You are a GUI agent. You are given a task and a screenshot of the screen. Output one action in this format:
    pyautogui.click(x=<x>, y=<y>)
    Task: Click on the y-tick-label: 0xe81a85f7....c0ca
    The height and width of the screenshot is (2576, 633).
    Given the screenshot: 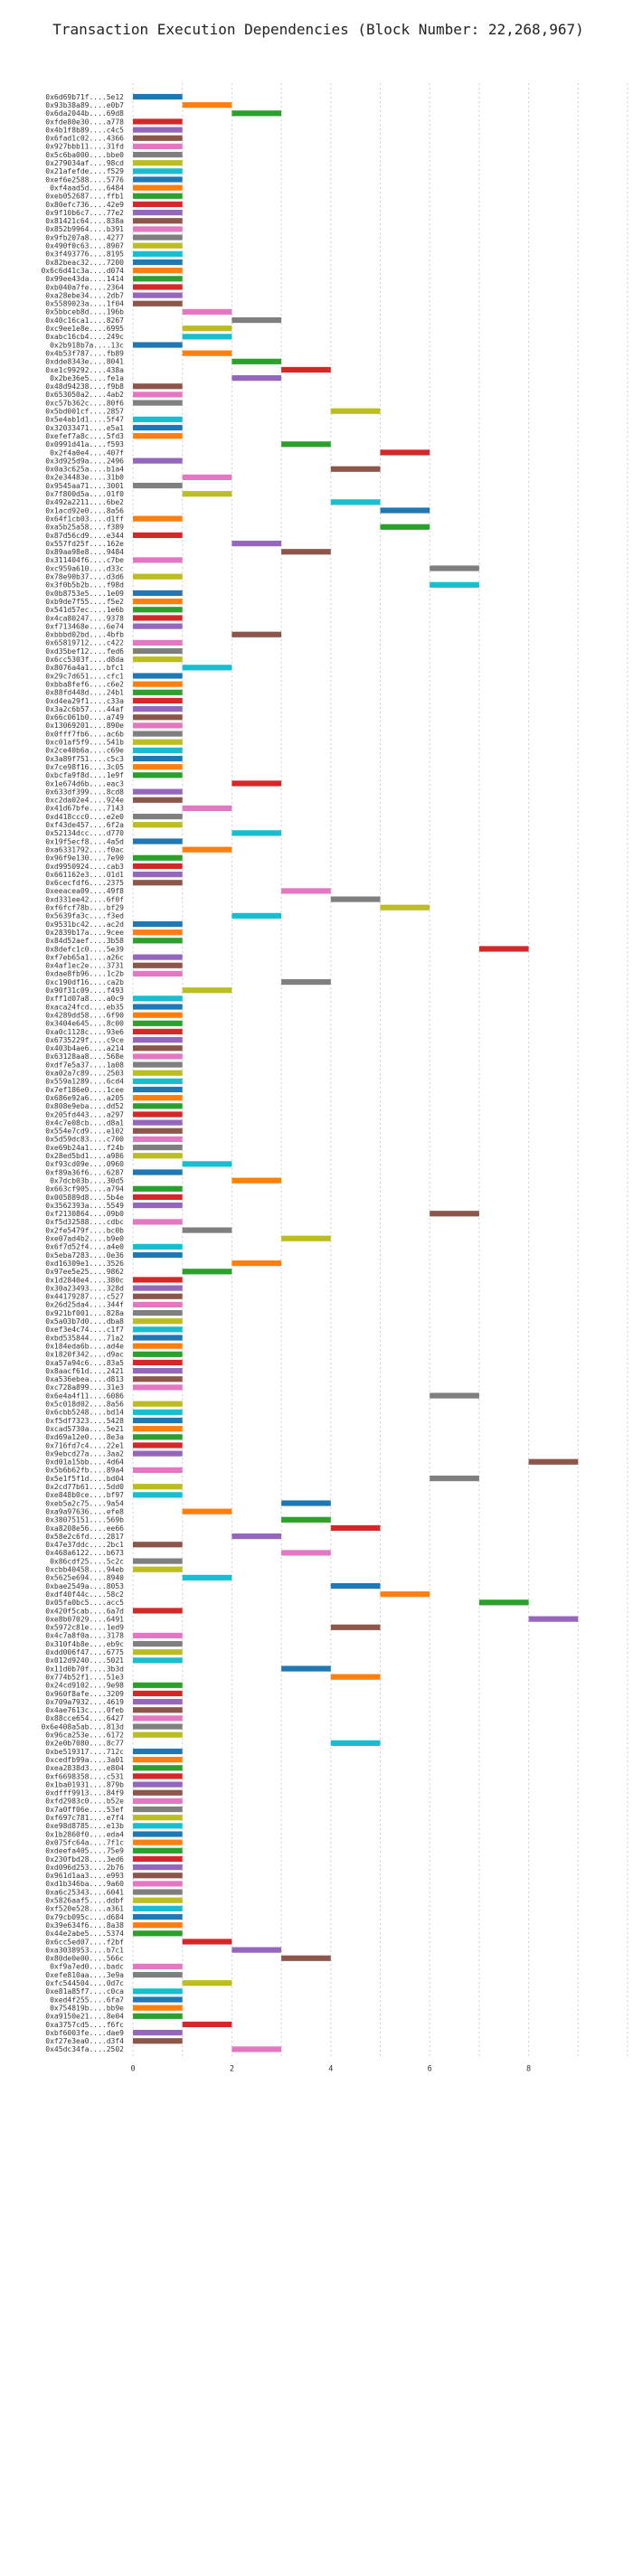 What is the action you would take?
    pyautogui.click(x=84, y=1991)
    